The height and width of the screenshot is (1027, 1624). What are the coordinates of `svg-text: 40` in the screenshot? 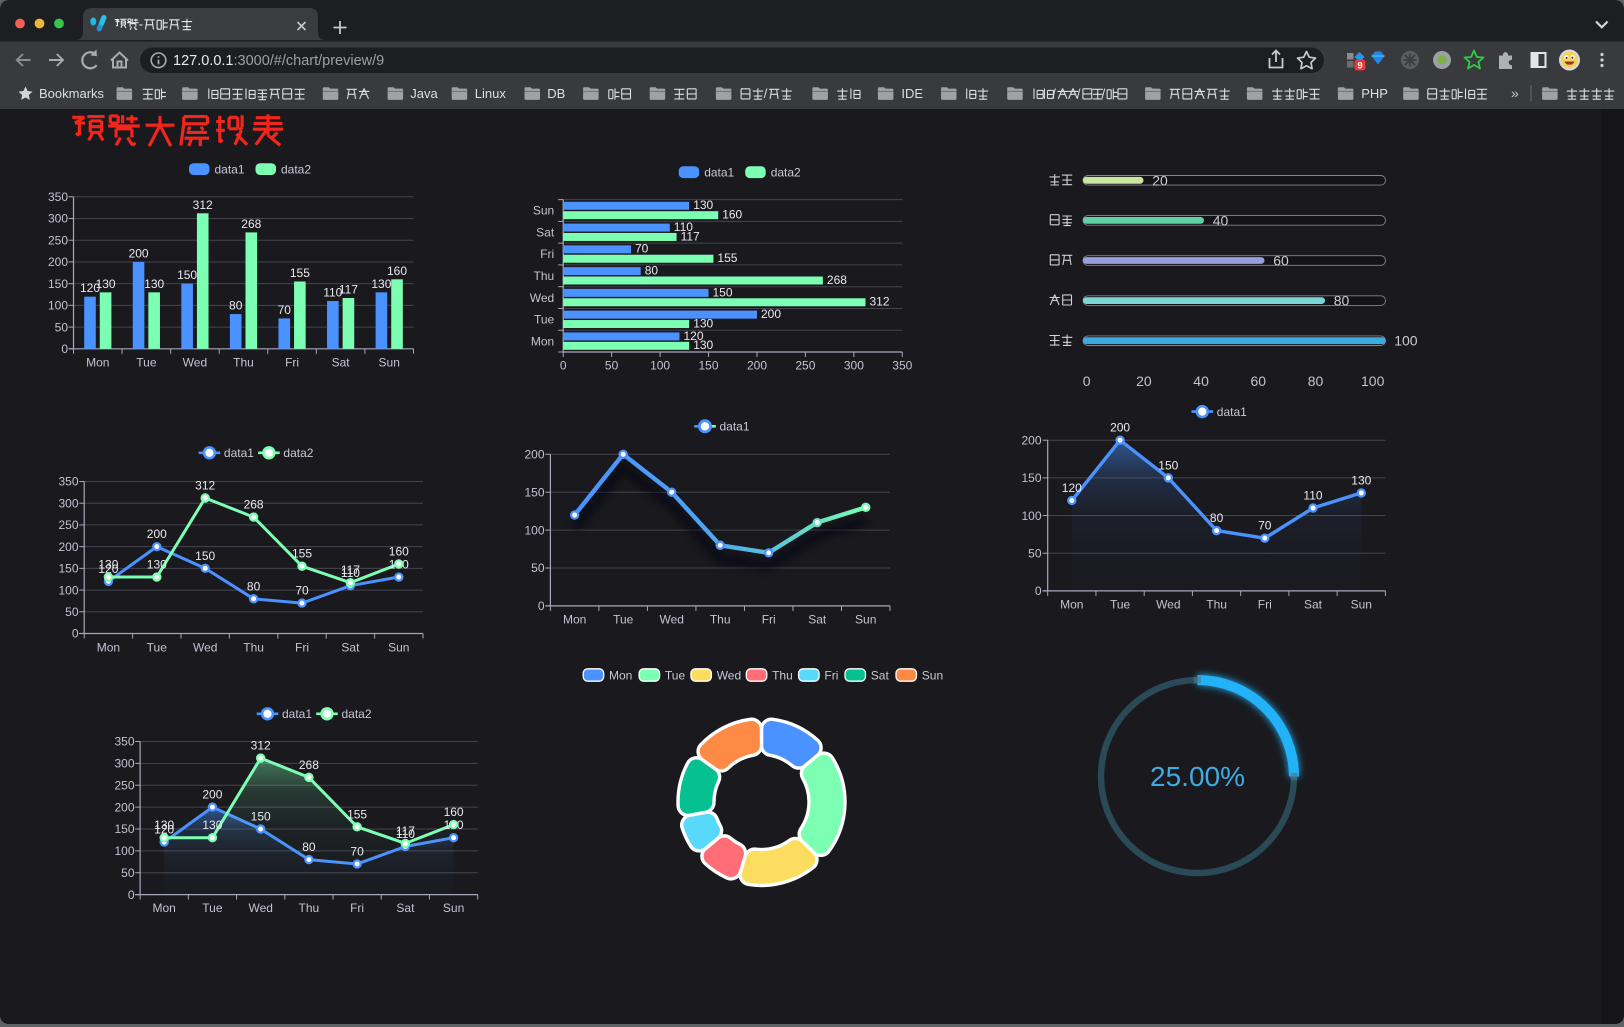 It's located at (1201, 381).